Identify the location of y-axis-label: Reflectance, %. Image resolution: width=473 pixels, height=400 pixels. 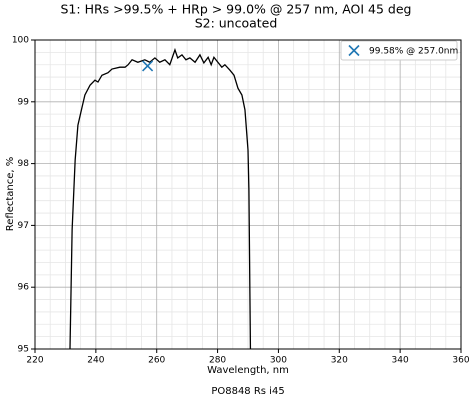
(10, 194).